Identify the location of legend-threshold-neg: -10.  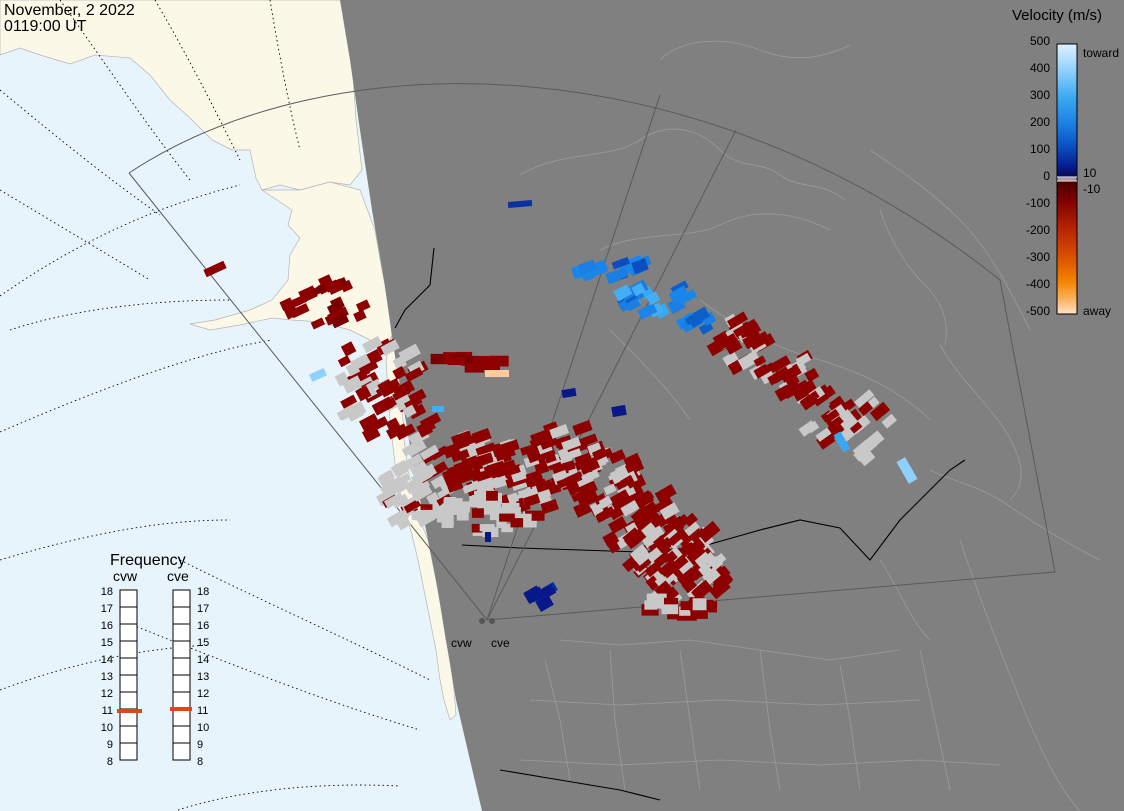
(1092, 189).